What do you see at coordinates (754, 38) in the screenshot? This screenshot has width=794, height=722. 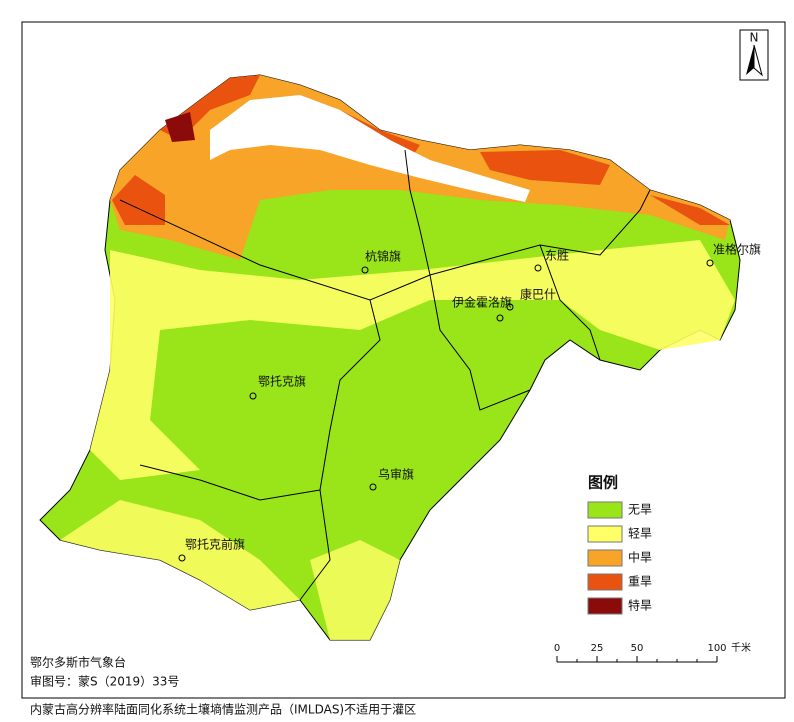 I see `north-label: N` at bounding box center [754, 38].